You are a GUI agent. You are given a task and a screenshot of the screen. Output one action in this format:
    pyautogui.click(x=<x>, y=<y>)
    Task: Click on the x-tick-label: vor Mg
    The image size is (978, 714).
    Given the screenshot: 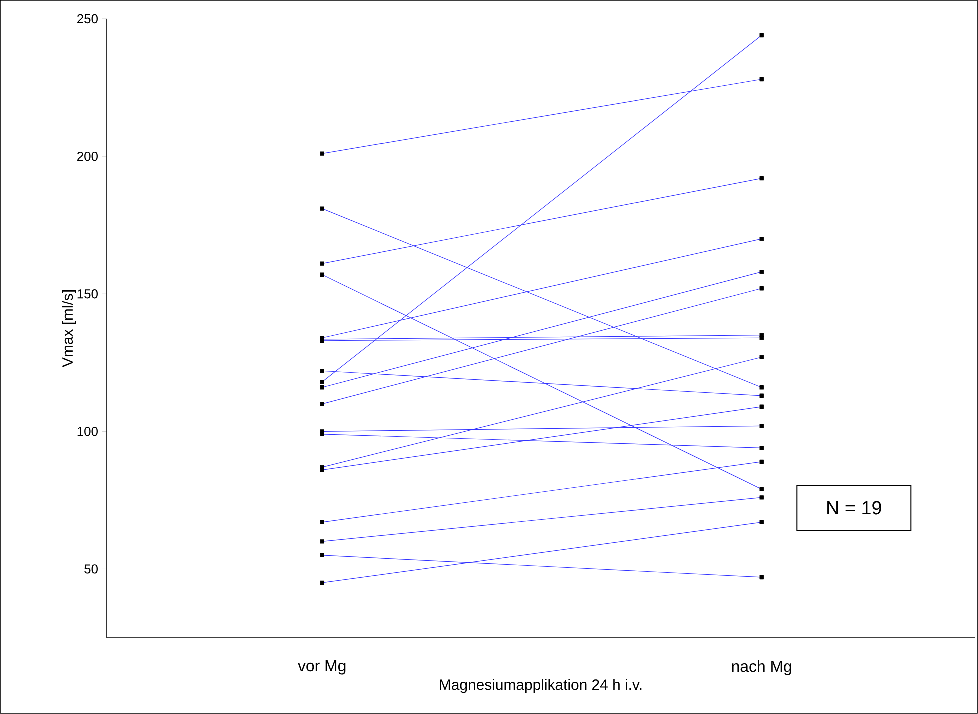 What is the action you would take?
    pyautogui.click(x=322, y=667)
    